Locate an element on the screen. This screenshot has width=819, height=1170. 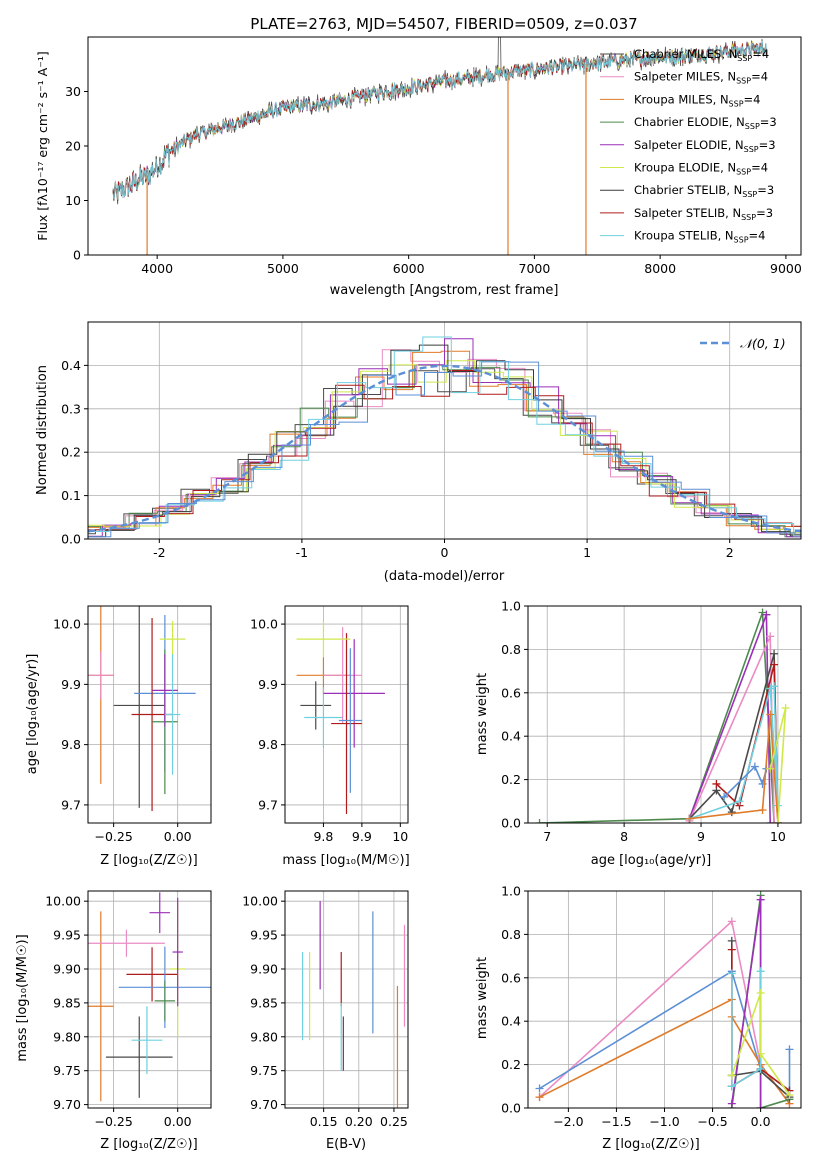
weight-vs-age-ytick-label: 0.4 is located at coordinates (511, 736).